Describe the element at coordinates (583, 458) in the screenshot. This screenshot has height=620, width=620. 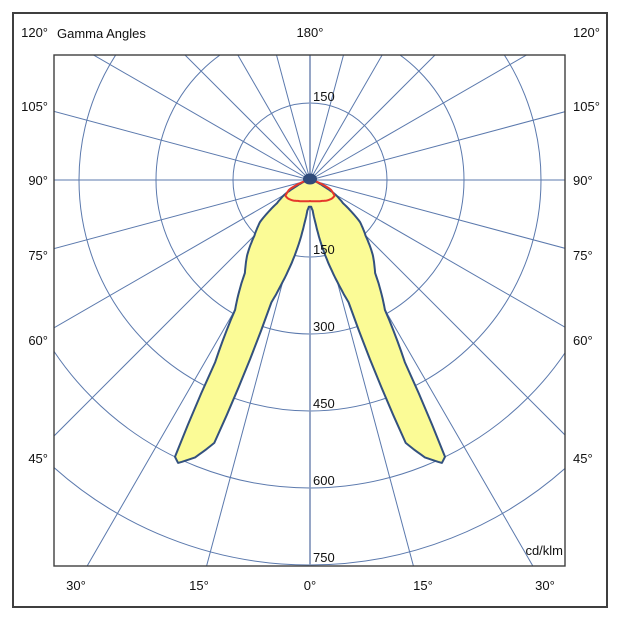
I see `gamma-angle-label-right: 45°` at that location.